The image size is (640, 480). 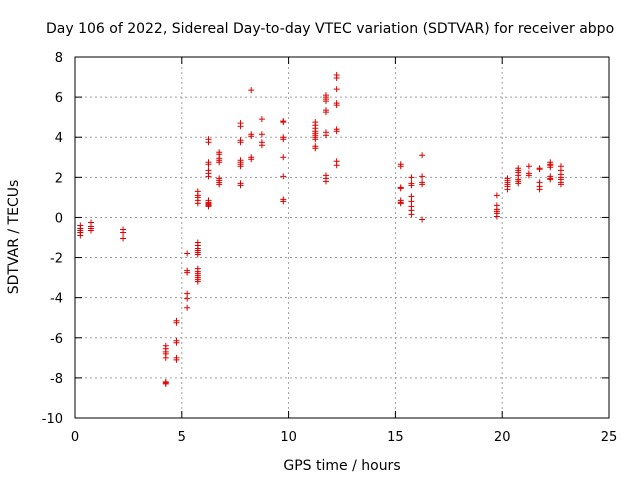 What do you see at coordinates (502, 437) in the screenshot?
I see `x-tick-label: 20` at bounding box center [502, 437].